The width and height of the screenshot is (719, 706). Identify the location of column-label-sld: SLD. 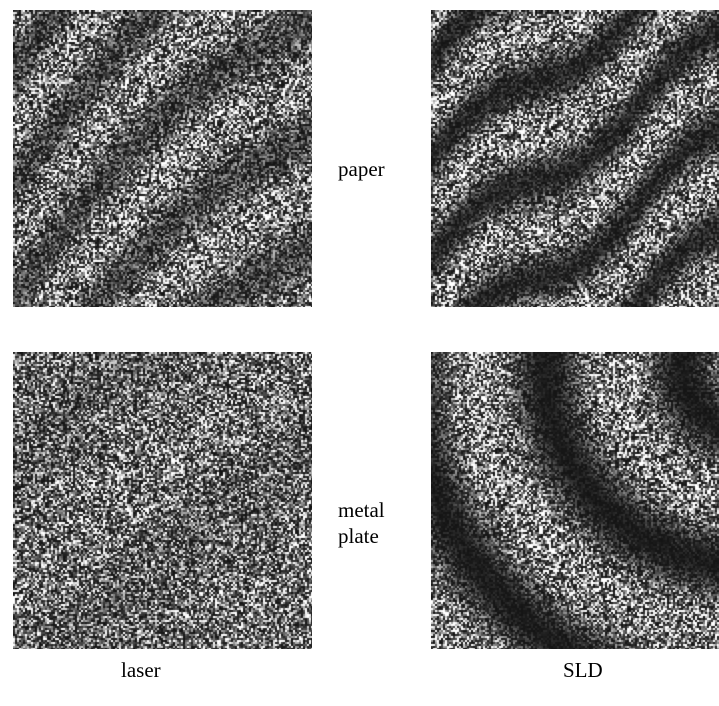
(583, 670).